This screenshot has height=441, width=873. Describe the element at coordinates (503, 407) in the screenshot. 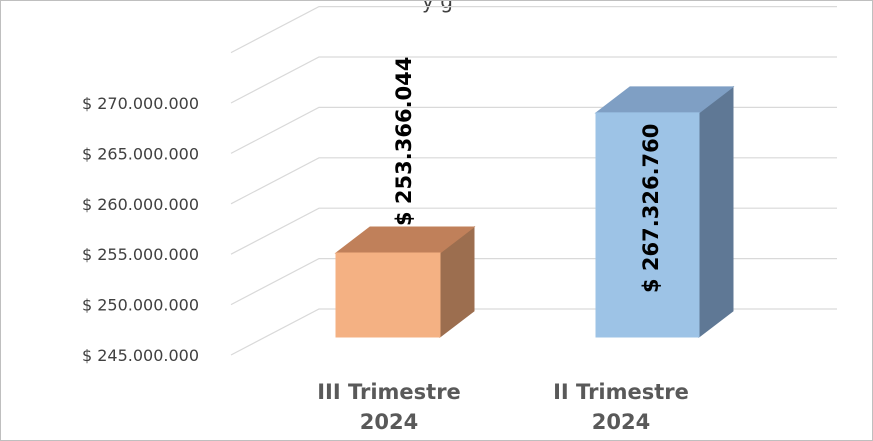

I see `x-axis: III Trimestre 2024 II Trimestre 2024` at that location.